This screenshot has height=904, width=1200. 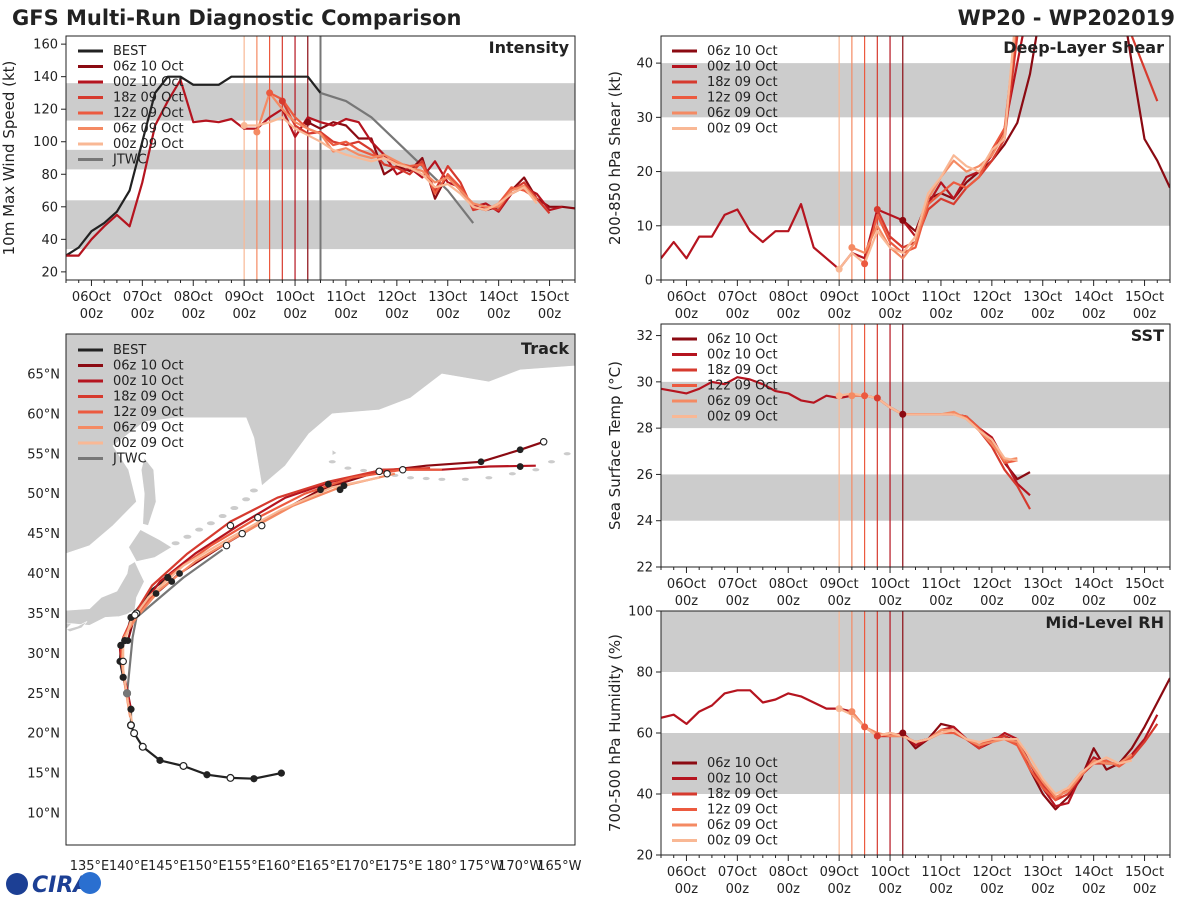 What do you see at coordinates (325, 866) in the screenshot?
I see `lon-label: 165°E` at bounding box center [325, 866].